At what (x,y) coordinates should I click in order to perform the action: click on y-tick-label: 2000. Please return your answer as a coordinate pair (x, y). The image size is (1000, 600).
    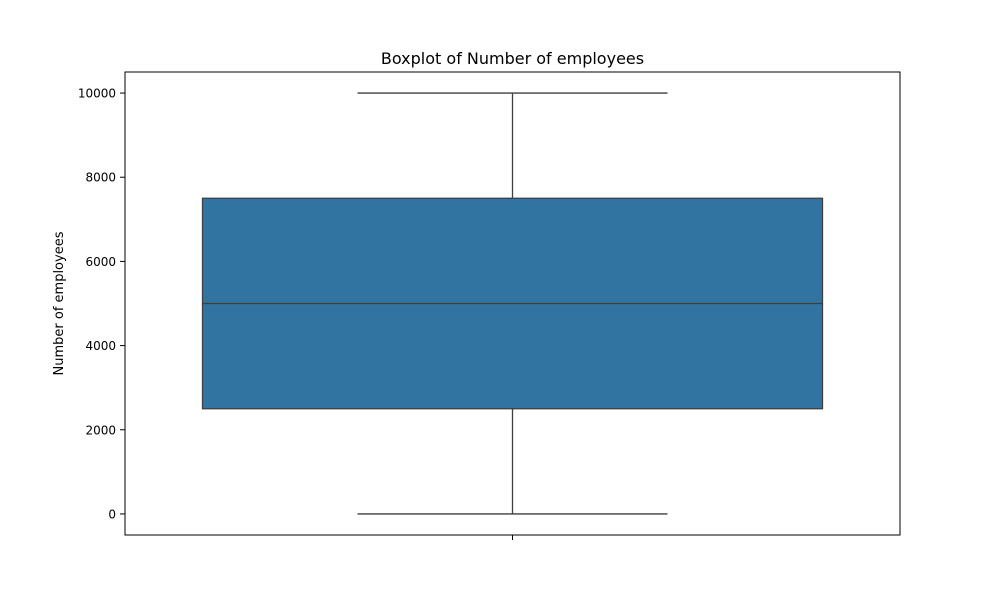
    Looking at the image, I should click on (100, 430).